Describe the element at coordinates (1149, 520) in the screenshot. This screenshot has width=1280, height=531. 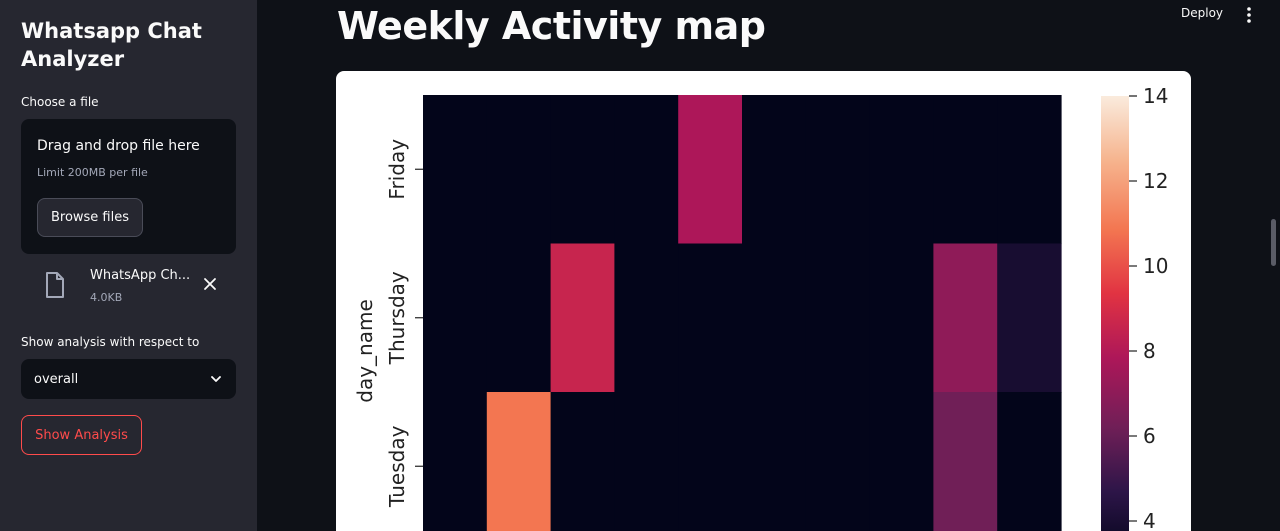
I see `colorbar-tick-label: 4` at that location.